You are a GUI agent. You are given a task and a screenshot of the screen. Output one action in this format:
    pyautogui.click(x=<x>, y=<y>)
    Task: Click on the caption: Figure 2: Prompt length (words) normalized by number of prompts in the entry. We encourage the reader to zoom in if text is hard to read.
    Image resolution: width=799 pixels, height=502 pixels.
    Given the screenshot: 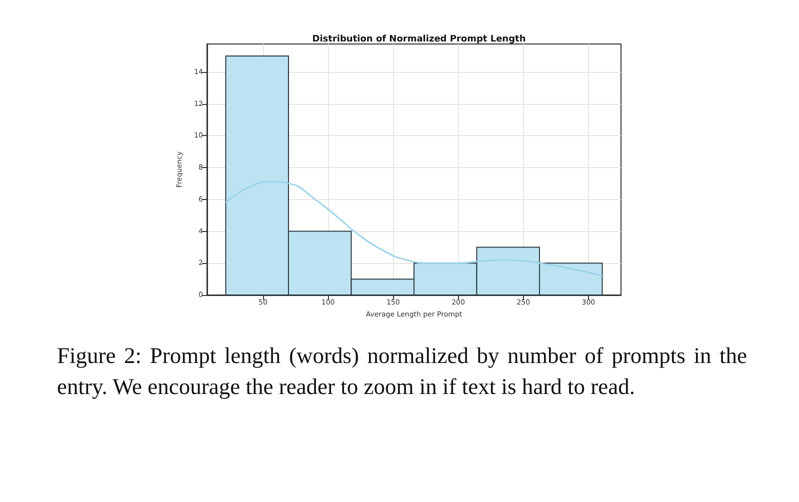 What is the action you would take?
    pyautogui.click(x=402, y=371)
    